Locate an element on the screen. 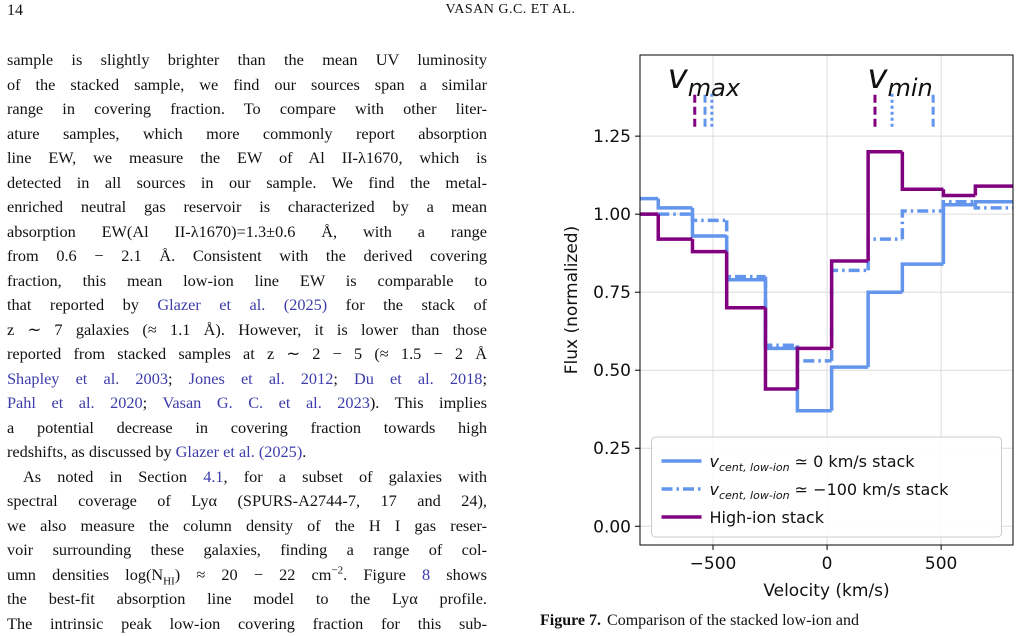 This screenshot has width=1021, height=636. y-tick-label: 0.25 is located at coordinates (612, 449).